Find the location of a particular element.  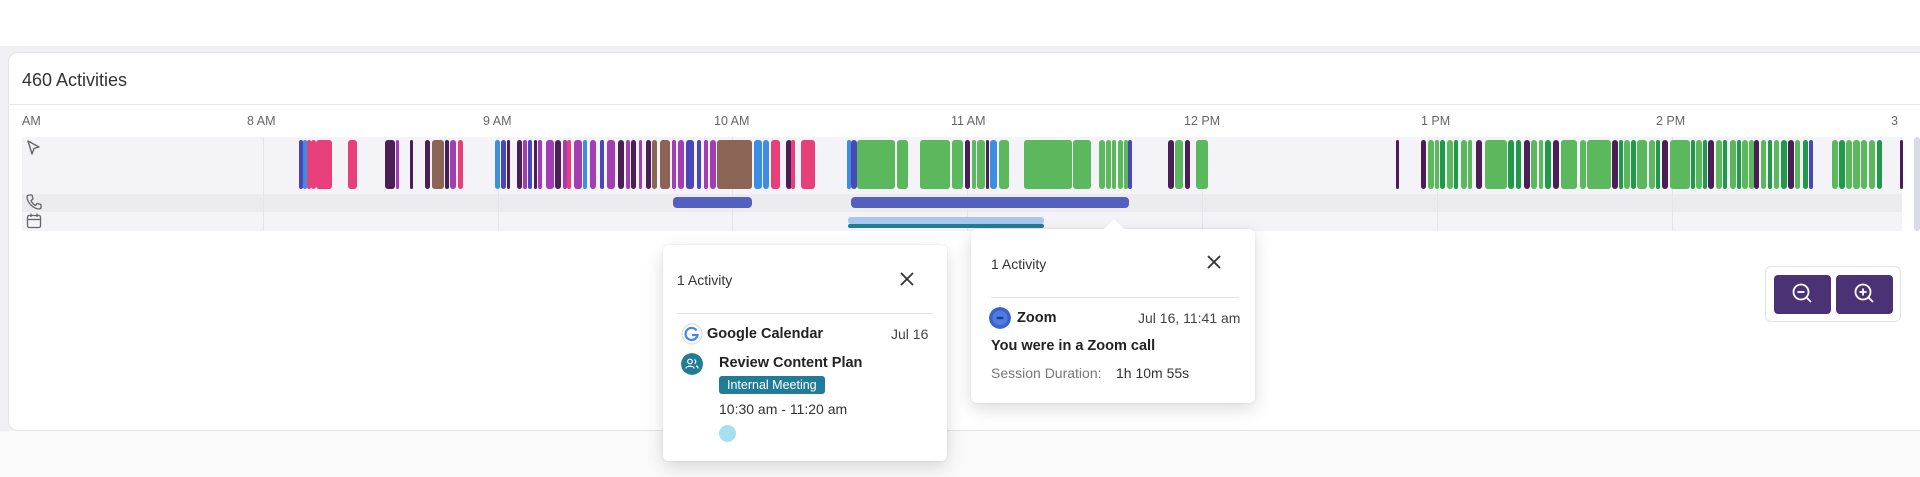

call-bar is located at coordinates (990, 202).